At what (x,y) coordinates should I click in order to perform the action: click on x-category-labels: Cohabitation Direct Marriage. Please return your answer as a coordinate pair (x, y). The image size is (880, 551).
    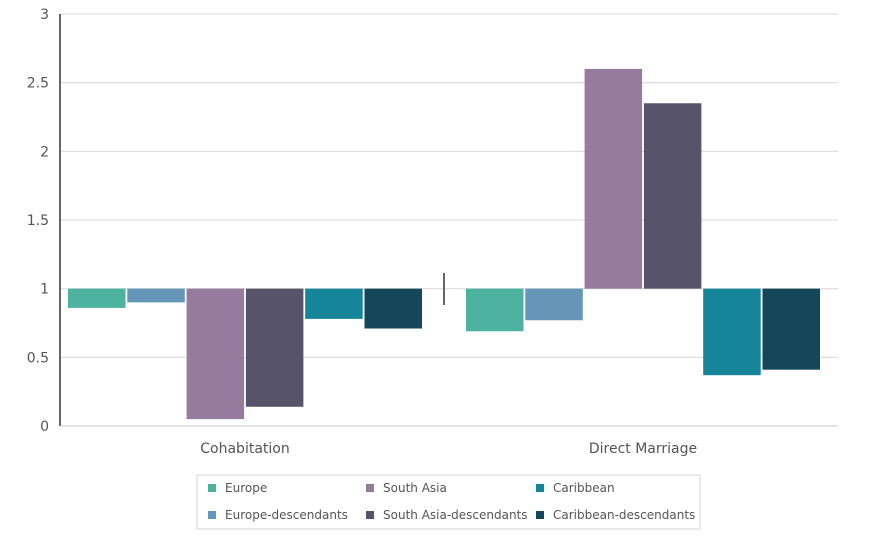
    Looking at the image, I should click on (448, 449).